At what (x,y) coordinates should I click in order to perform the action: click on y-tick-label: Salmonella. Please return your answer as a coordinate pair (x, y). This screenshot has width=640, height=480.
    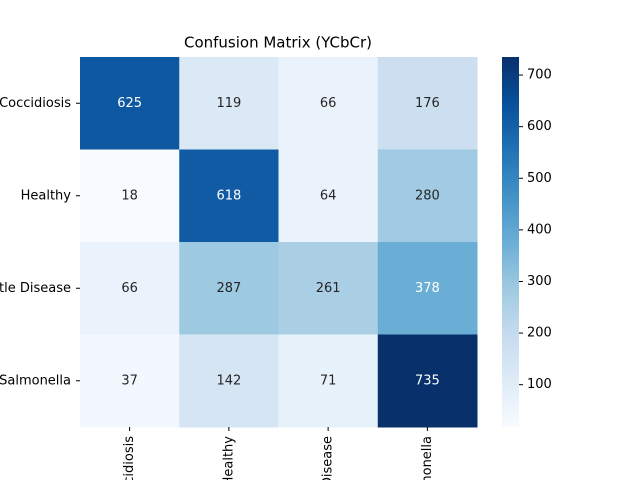
    Looking at the image, I should click on (35, 380).